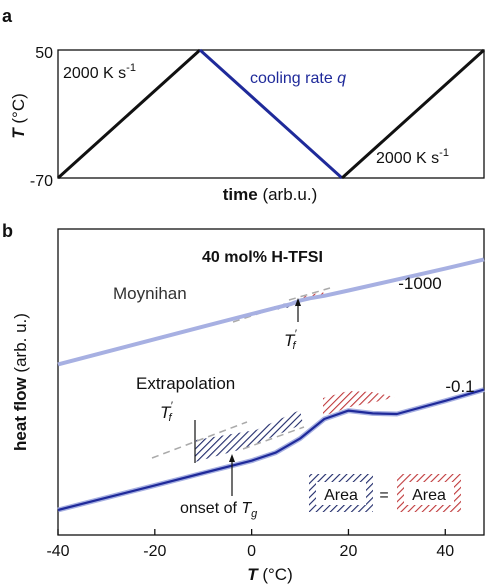 Image resolution: width=485 pixels, height=585 pixels. I want to click on extrapolation-area-blue, so click(249, 436).